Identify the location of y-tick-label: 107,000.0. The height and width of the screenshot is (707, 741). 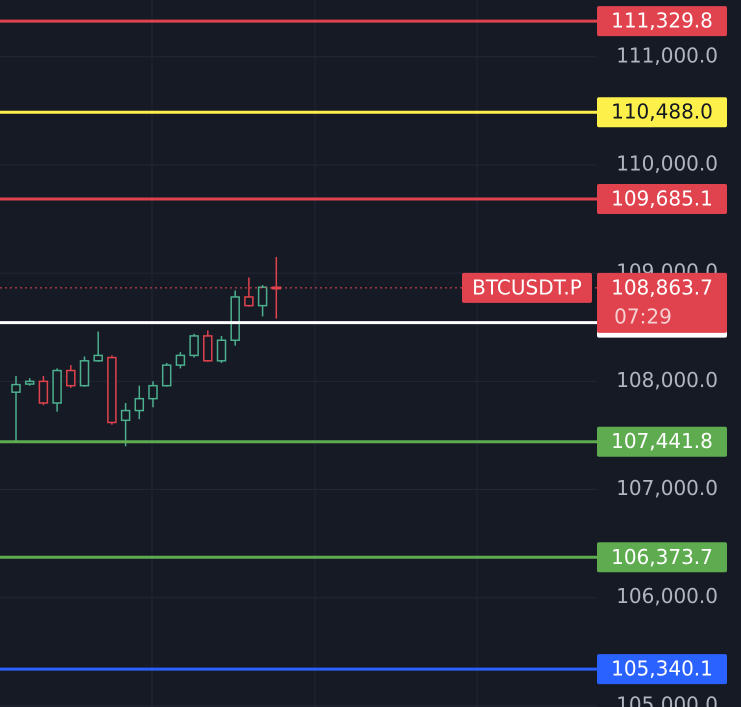
(667, 488).